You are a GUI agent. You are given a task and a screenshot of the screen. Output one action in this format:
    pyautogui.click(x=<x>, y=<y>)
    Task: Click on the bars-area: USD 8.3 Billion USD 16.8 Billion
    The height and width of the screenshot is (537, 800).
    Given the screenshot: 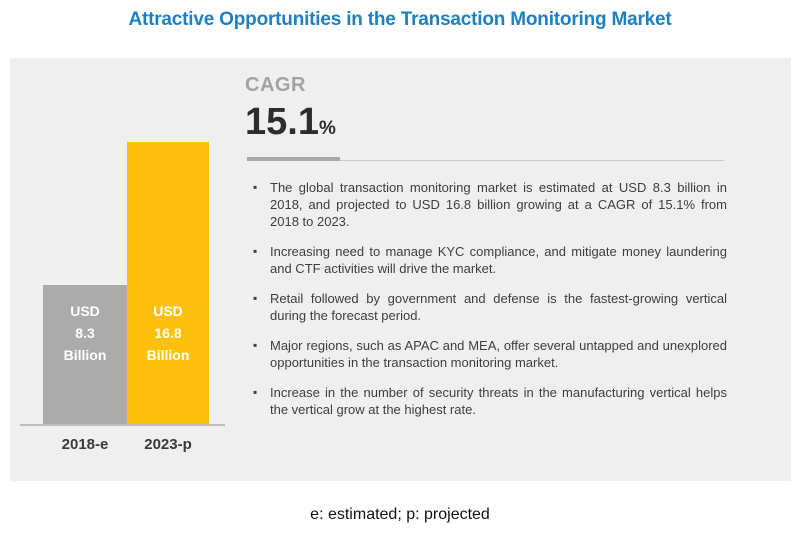 What is the action you would take?
    pyautogui.click(x=122, y=283)
    